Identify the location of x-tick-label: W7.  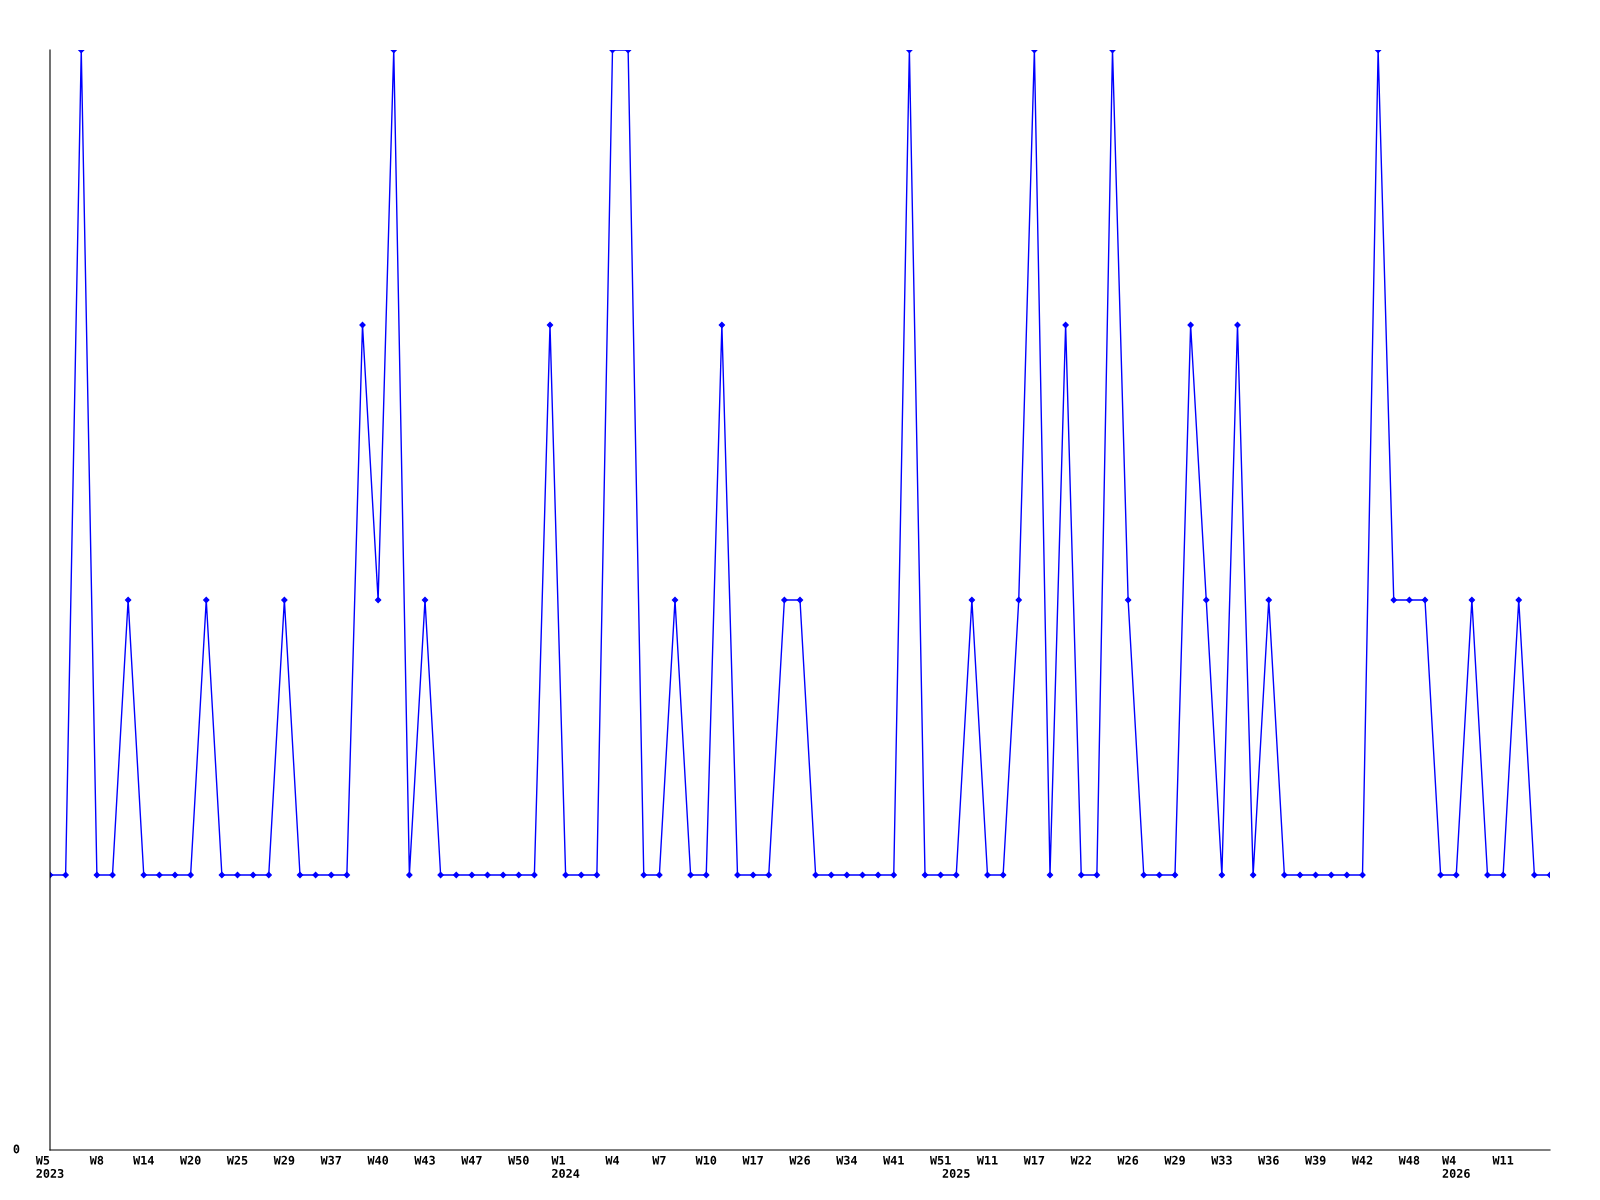
(659, 1160).